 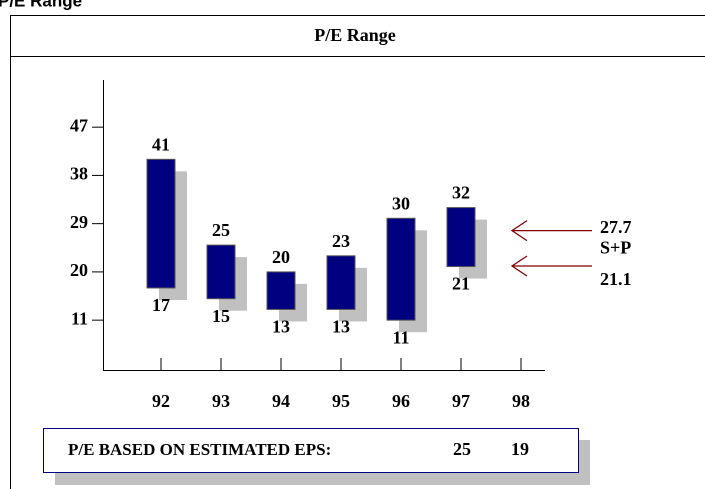 What do you see at coordinates (79, 318) in the screenshot?
I see `y-tick-label: 11` at bounding box center [79, 318].